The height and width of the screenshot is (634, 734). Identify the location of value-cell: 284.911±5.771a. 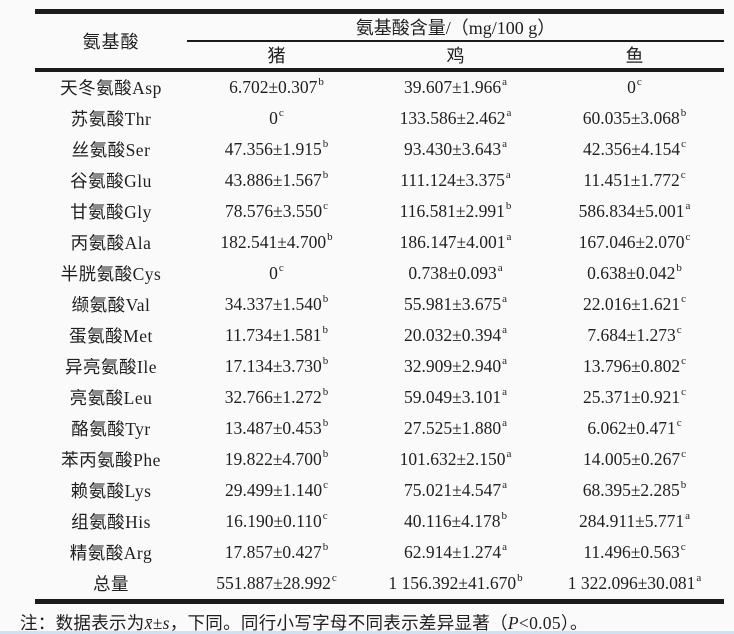
(634, 521).